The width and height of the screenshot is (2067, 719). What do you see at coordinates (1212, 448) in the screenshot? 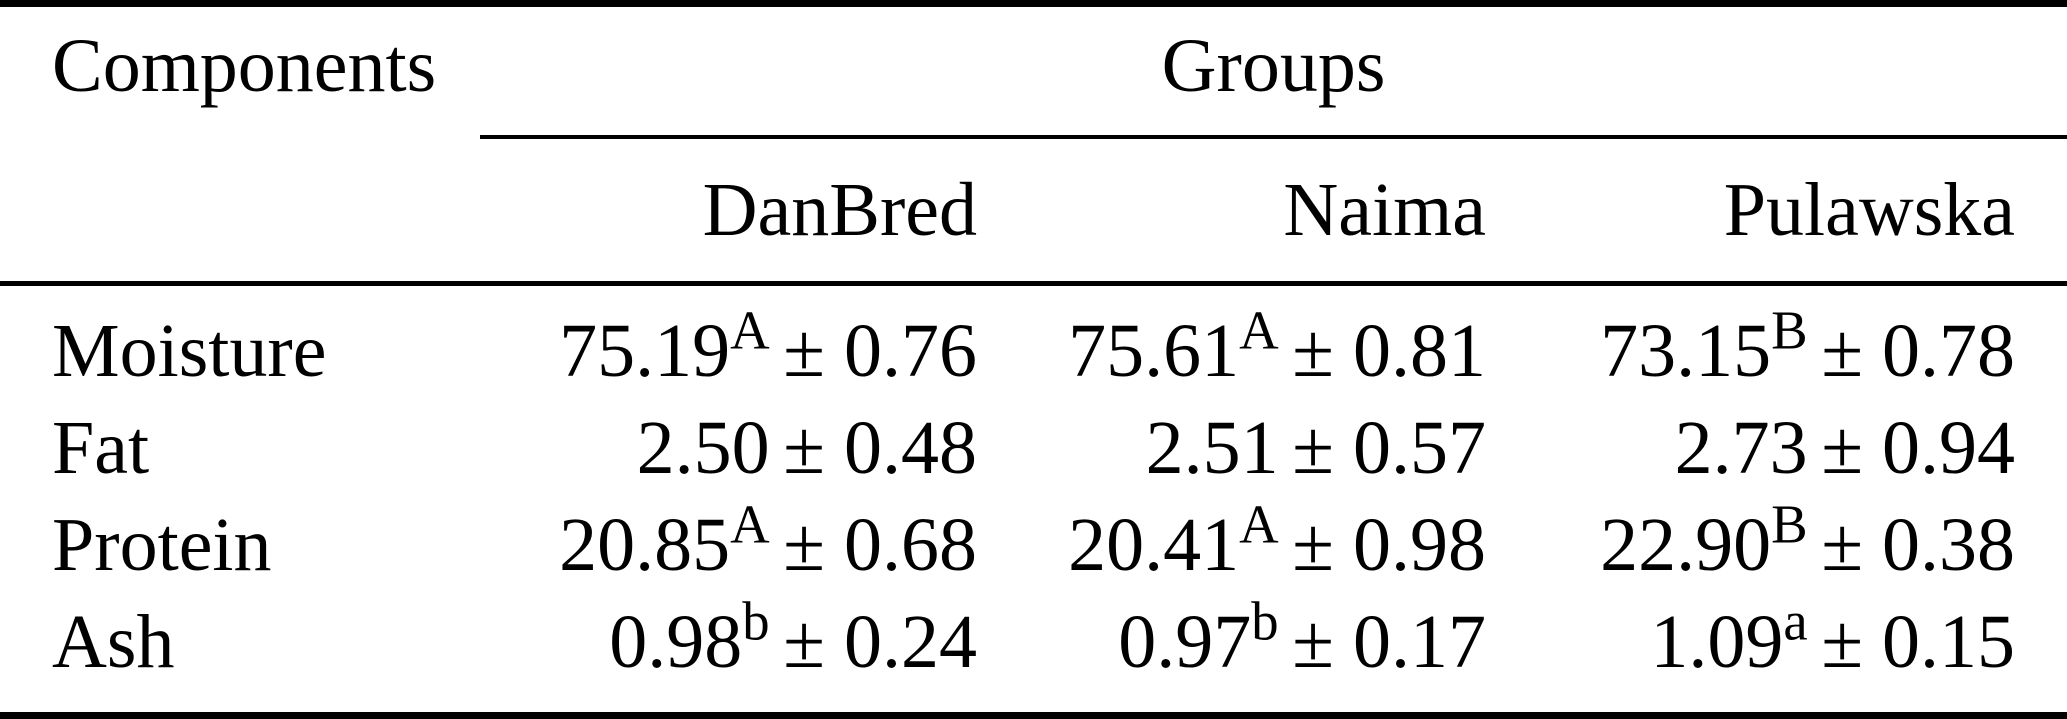
I see `mean-value: 2.51` at bounding box center [1212, 448].